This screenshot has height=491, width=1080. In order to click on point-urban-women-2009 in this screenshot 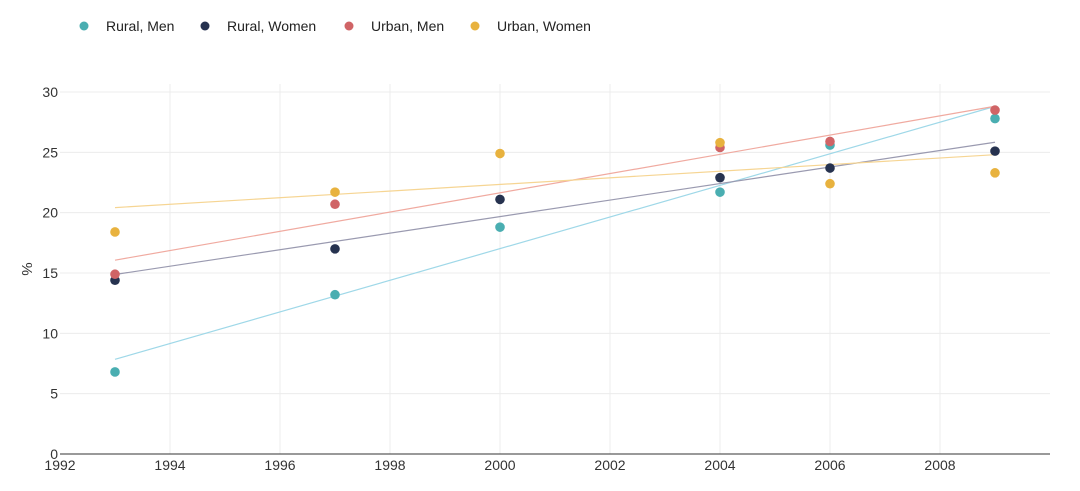, I will do `click(995, 173)`.